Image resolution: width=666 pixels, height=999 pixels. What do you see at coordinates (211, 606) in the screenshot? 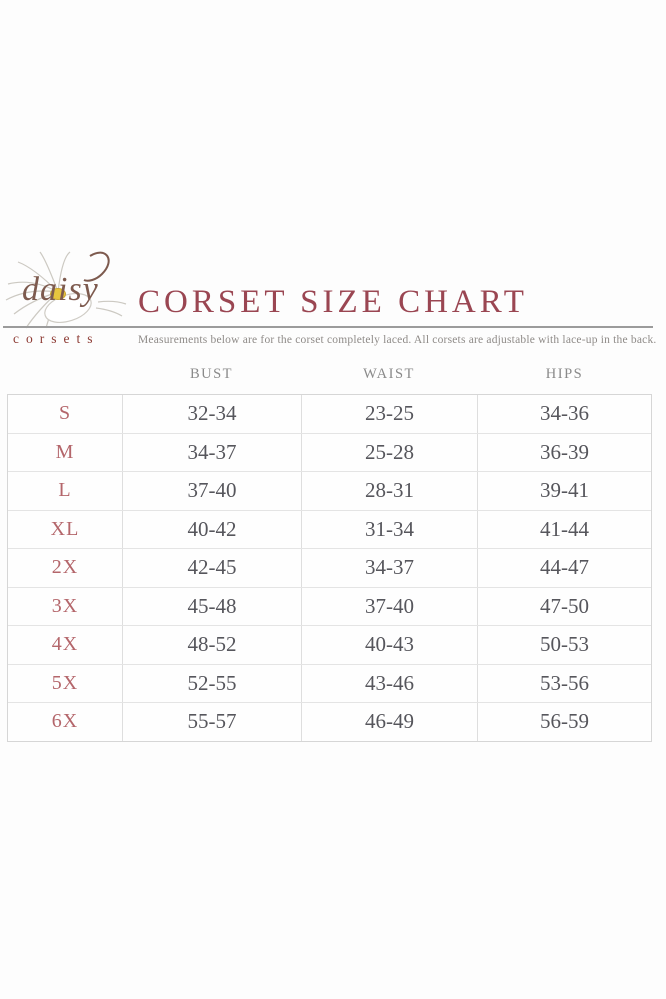
I see `cell-bust: 45-48` at bounding box center [211, 606].